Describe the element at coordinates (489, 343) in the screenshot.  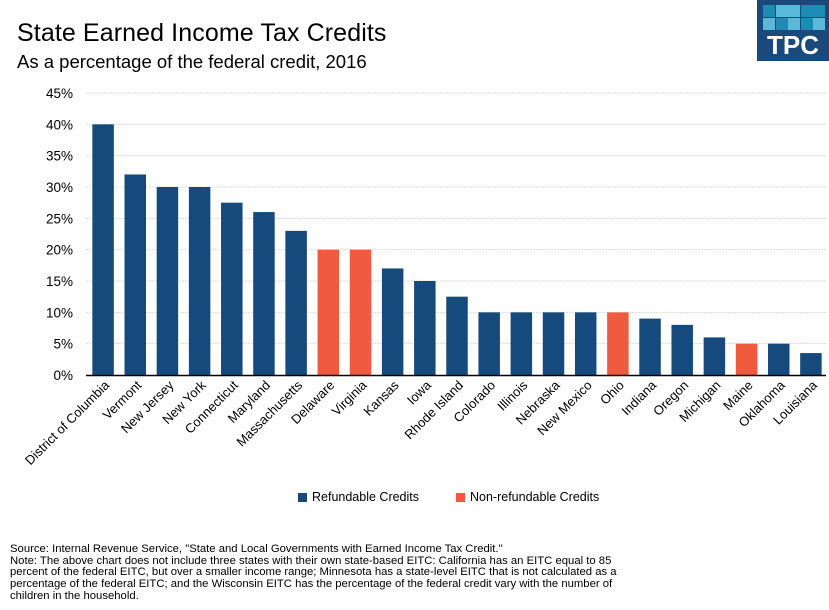
I see `bar-colorado` at that location.